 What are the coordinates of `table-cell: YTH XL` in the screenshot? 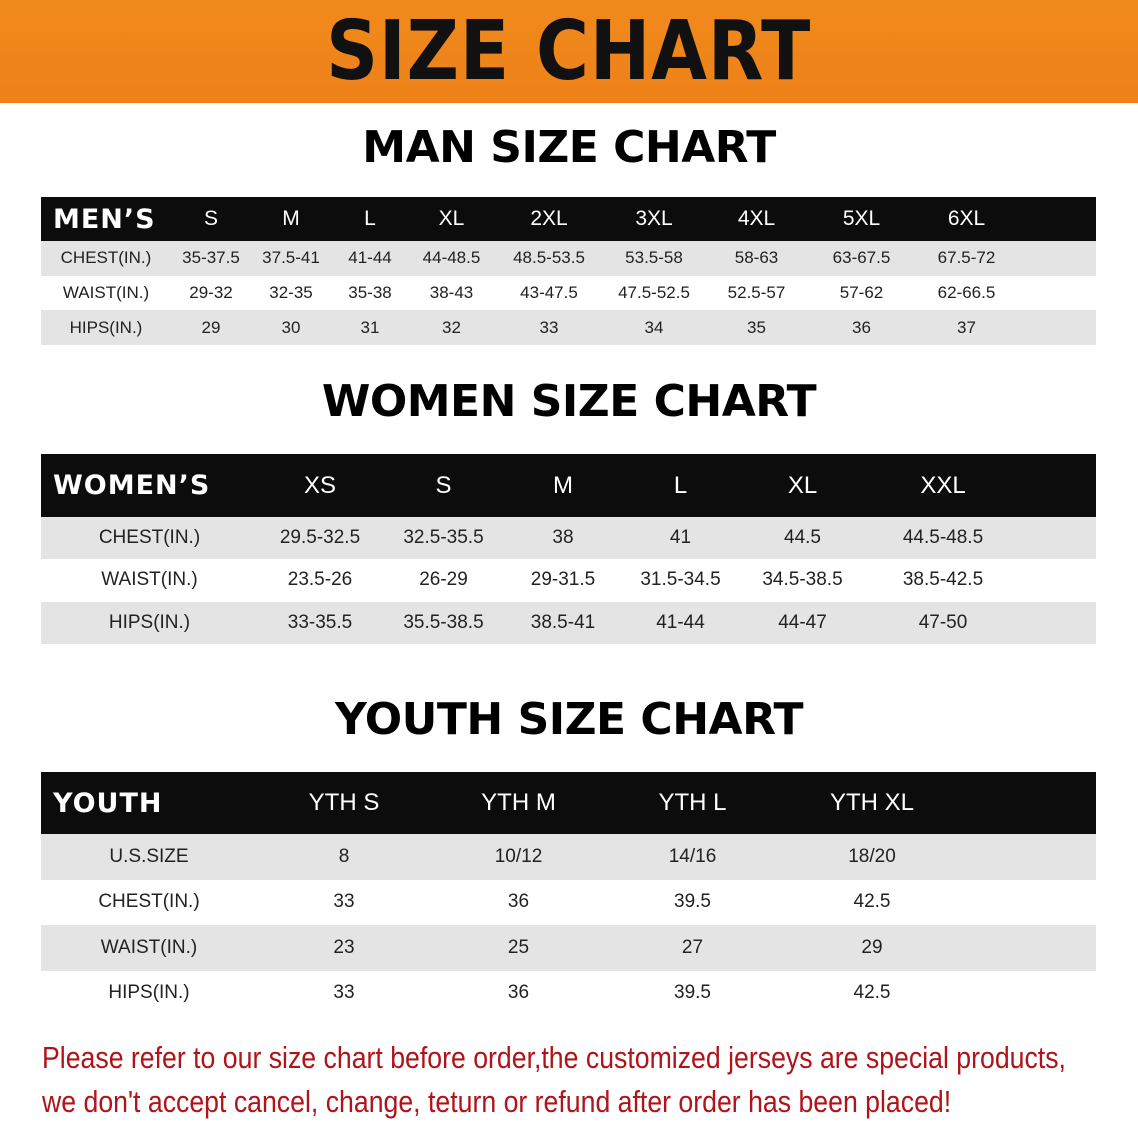 It's located at (872, 802).